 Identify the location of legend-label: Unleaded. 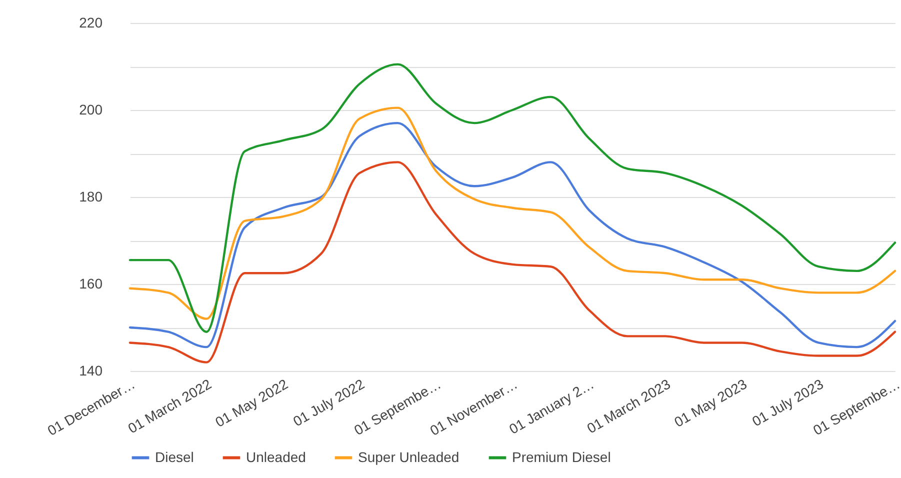
(276, 456).